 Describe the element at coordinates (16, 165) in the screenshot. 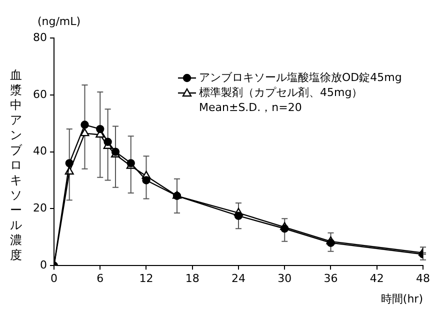

I see `text: 血漿中アンブロキソール濃度` at that location.